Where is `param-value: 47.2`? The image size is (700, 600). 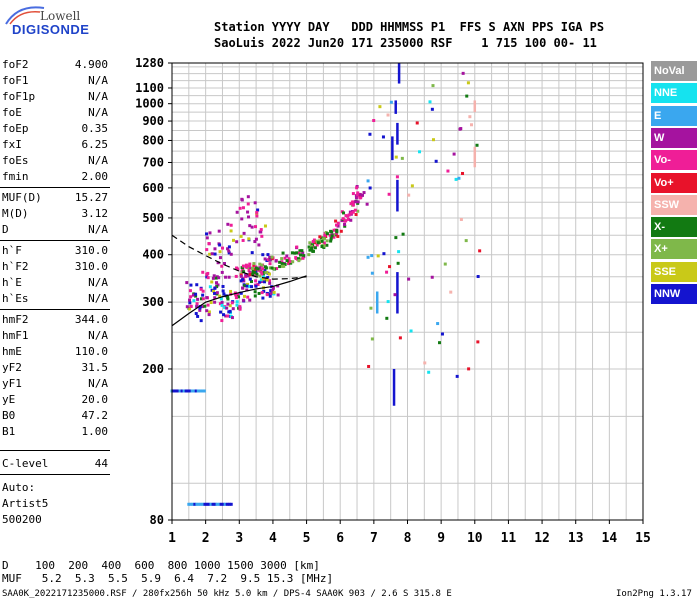 param-value: 47.2 is located at coordinates (95, 415).